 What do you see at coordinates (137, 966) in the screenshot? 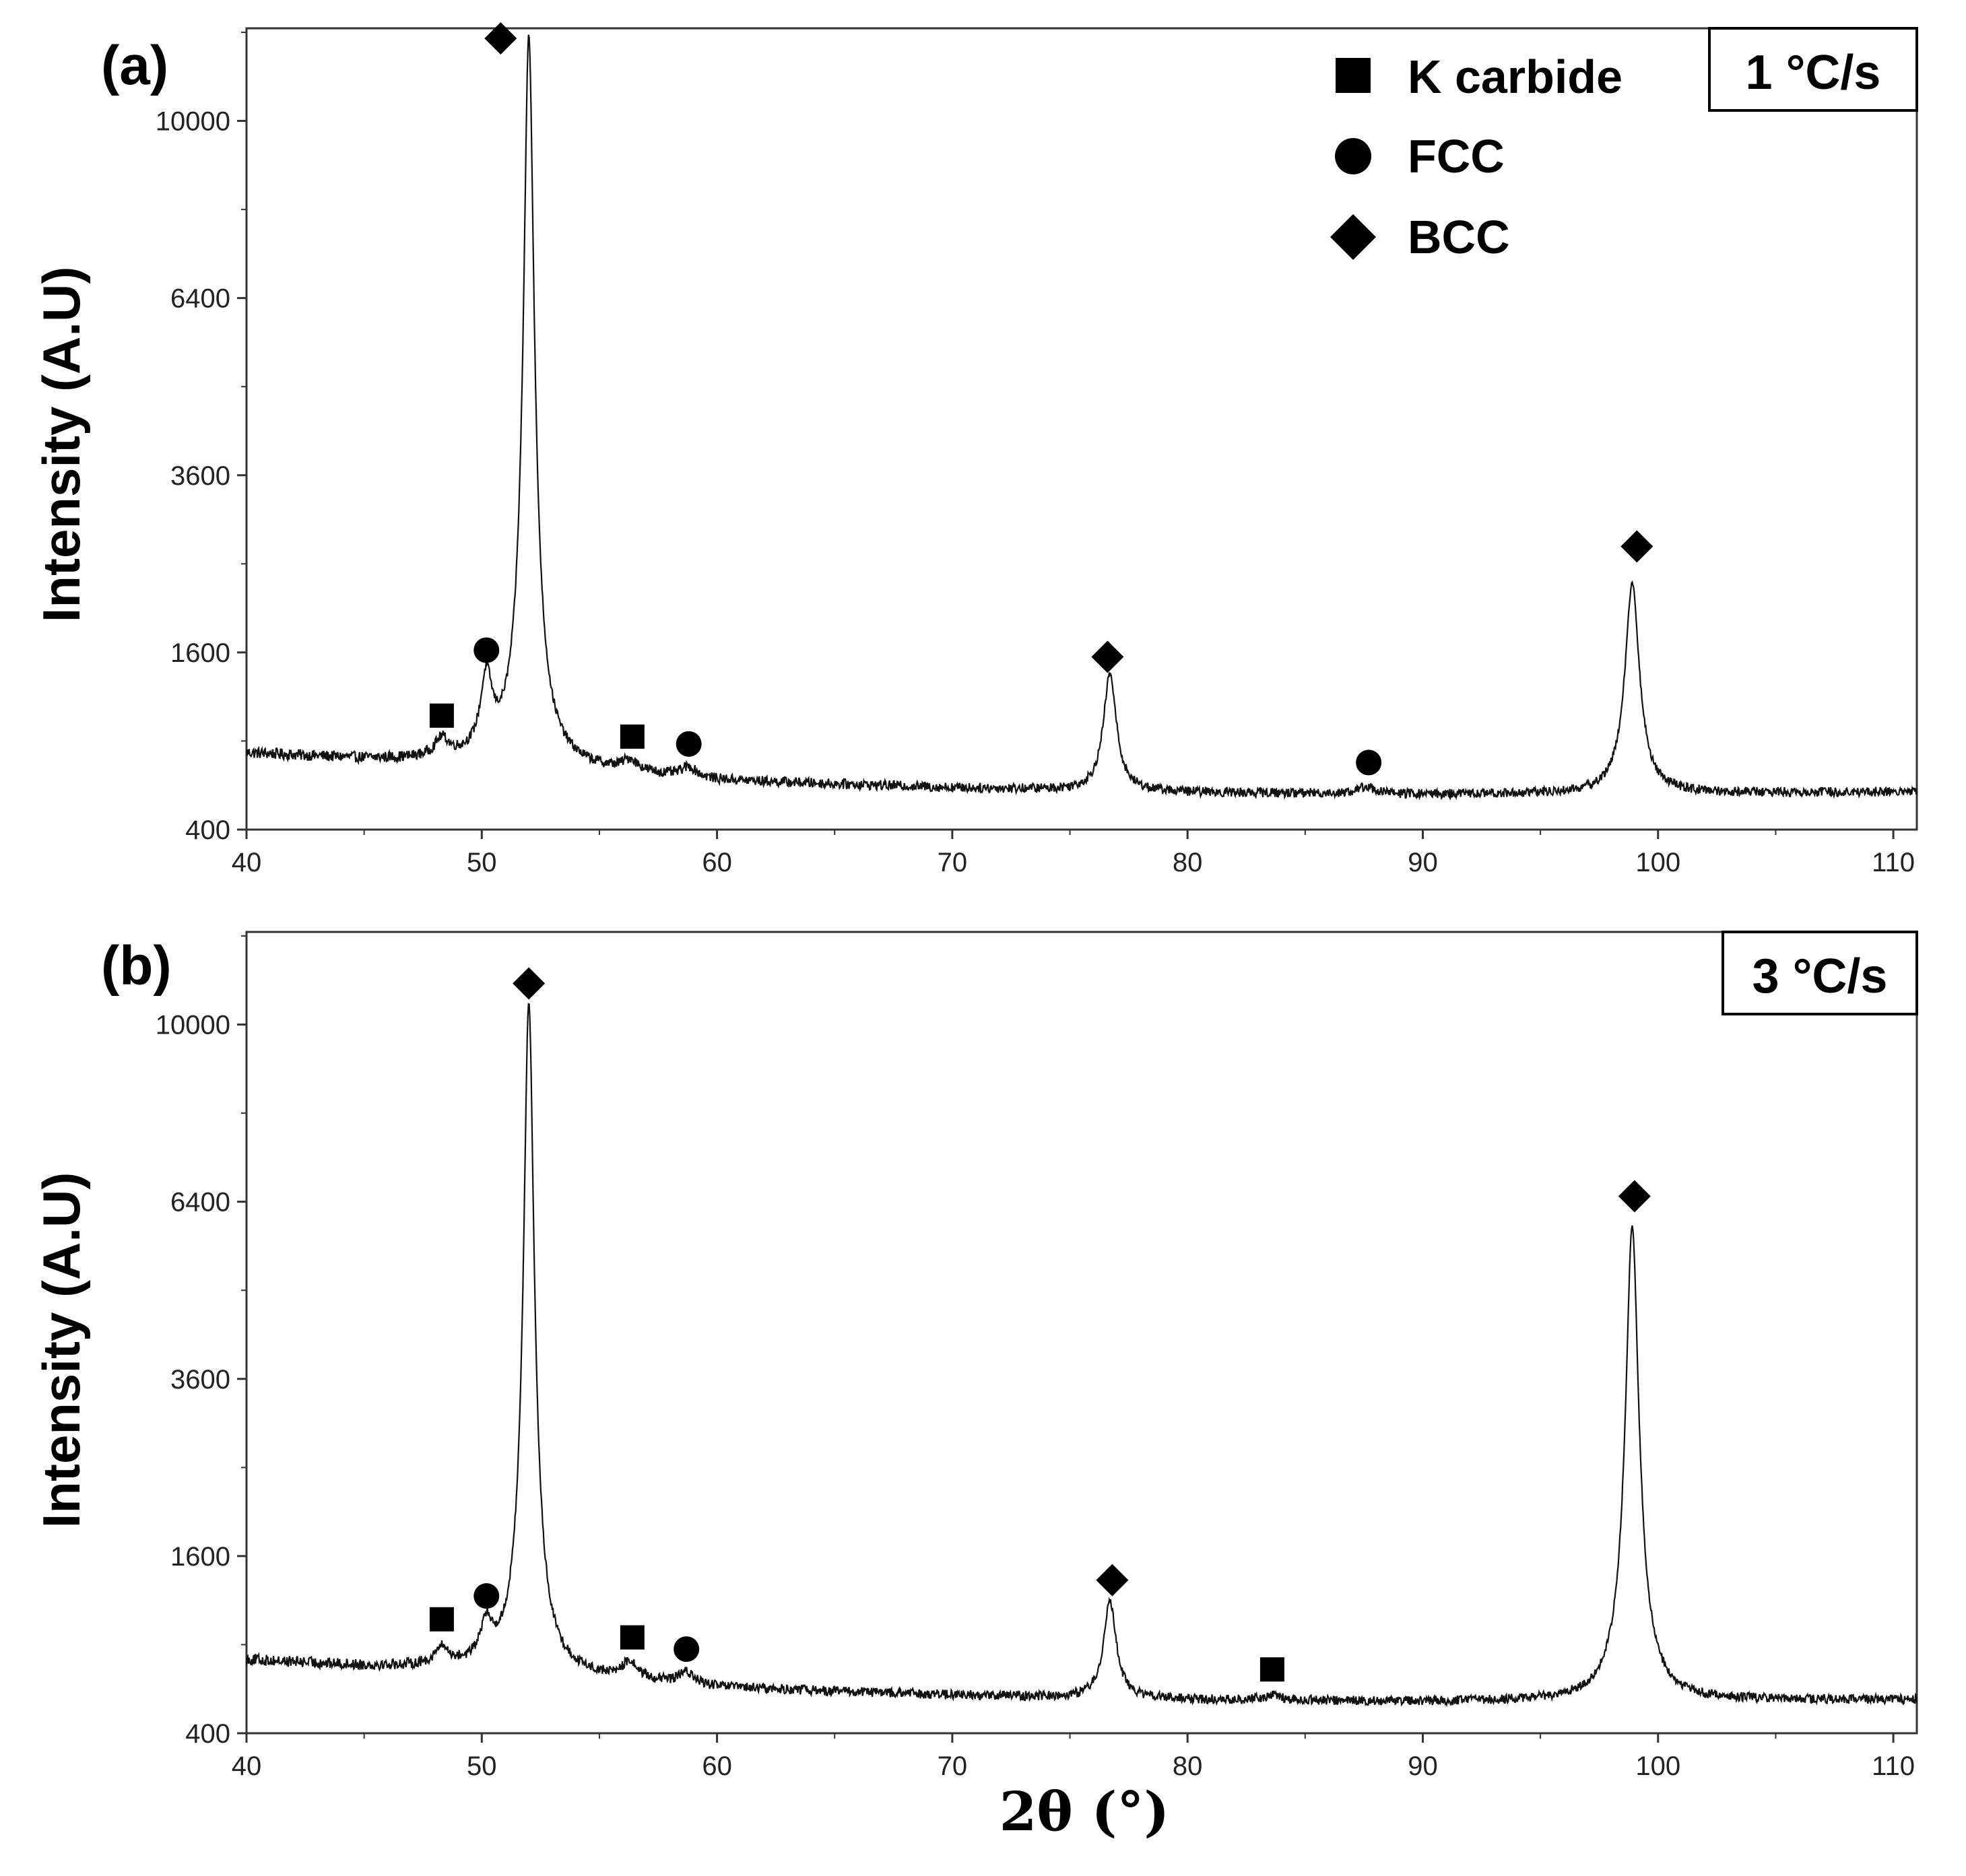
I see `panel-b-label: (b)` at bounding box center [137, 966].